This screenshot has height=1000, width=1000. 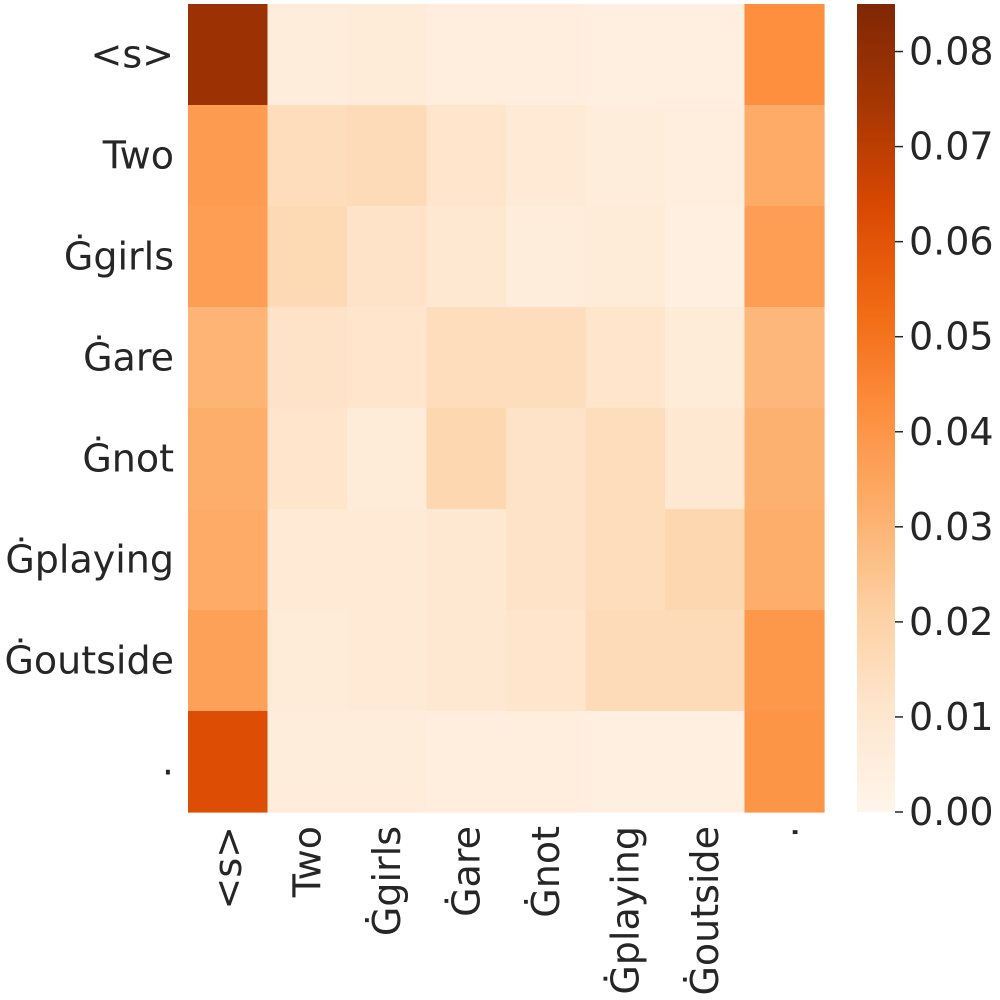 I want to click on heatmap-cell-r1-c6, so click(x=705, y=156).